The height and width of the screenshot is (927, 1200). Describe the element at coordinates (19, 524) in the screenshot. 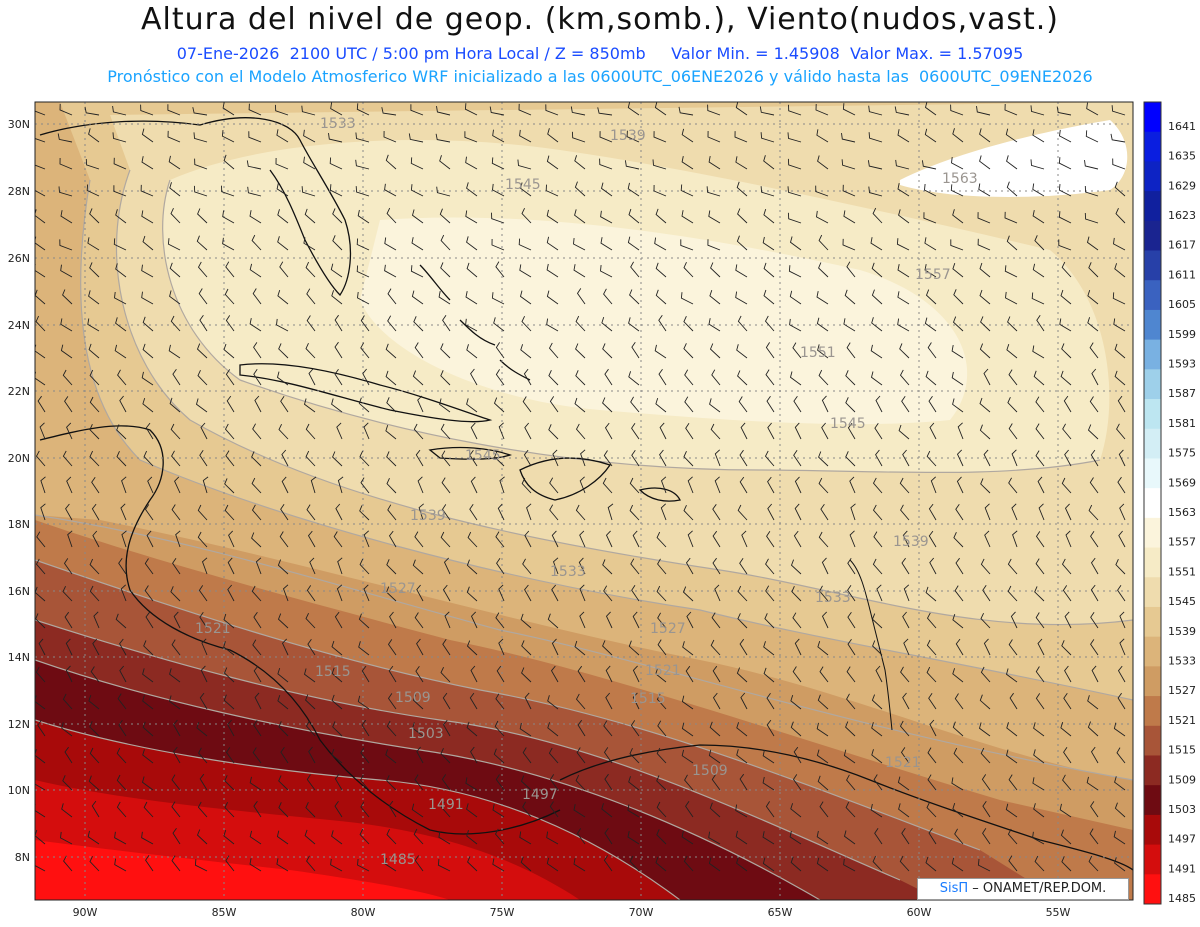

I see `lat-label: 18N` at that location.